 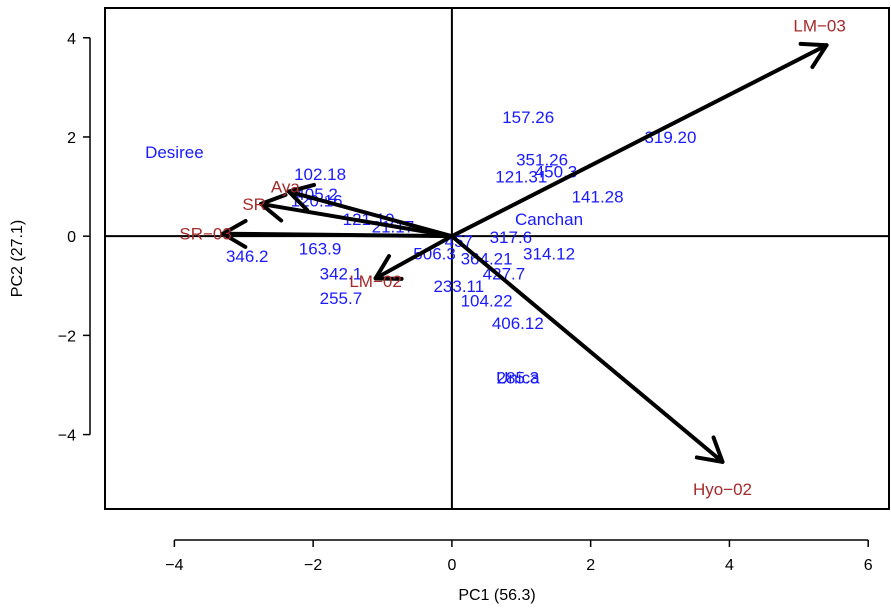 What do you see at coordinates (549, 219) in the screenshot?
I see `genotype-point-label: Canchan` at bounding box center [549, 219].